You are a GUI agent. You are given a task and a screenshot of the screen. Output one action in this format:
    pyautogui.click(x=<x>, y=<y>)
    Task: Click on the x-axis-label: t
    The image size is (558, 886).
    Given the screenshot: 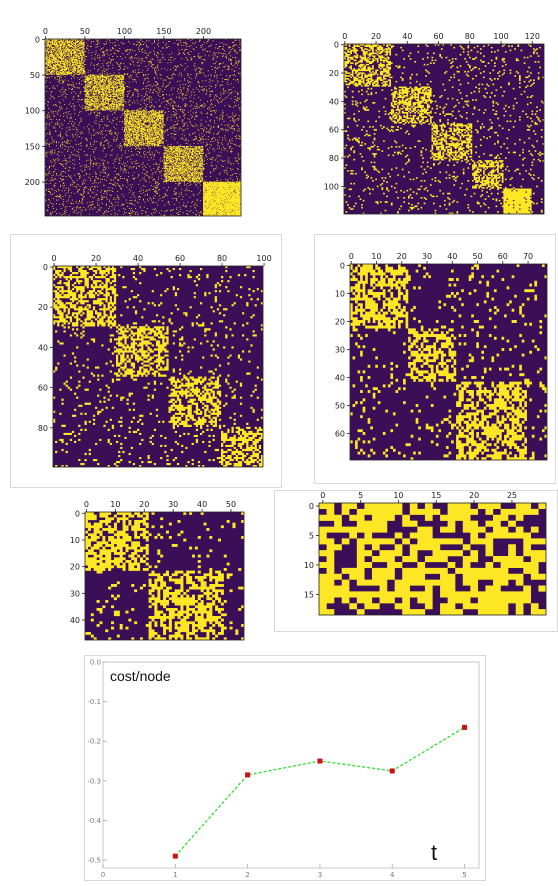 What is the action you would take?
    pyautogui.click(x=434, y=852)
    